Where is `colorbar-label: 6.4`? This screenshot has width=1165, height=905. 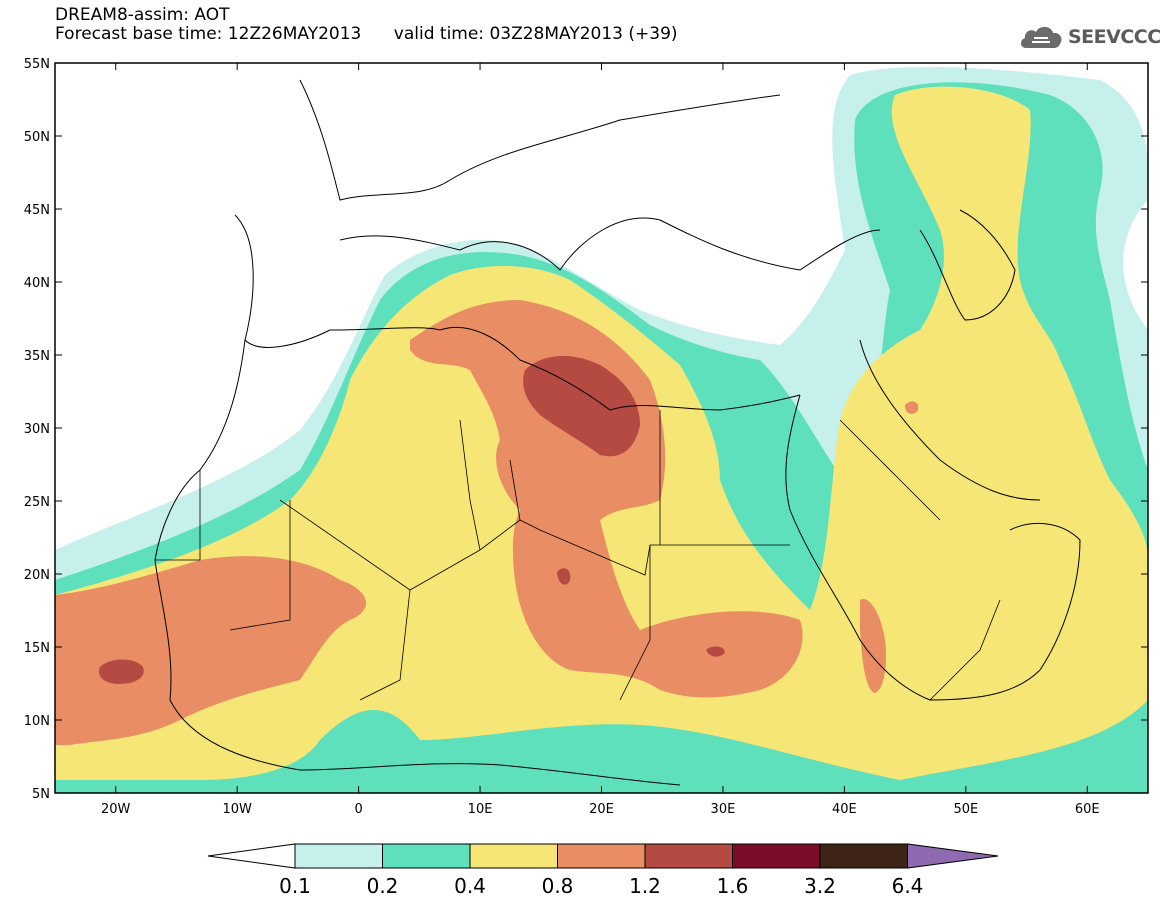 colorbar-label: 6.4 is located at coordinates (908, 886).